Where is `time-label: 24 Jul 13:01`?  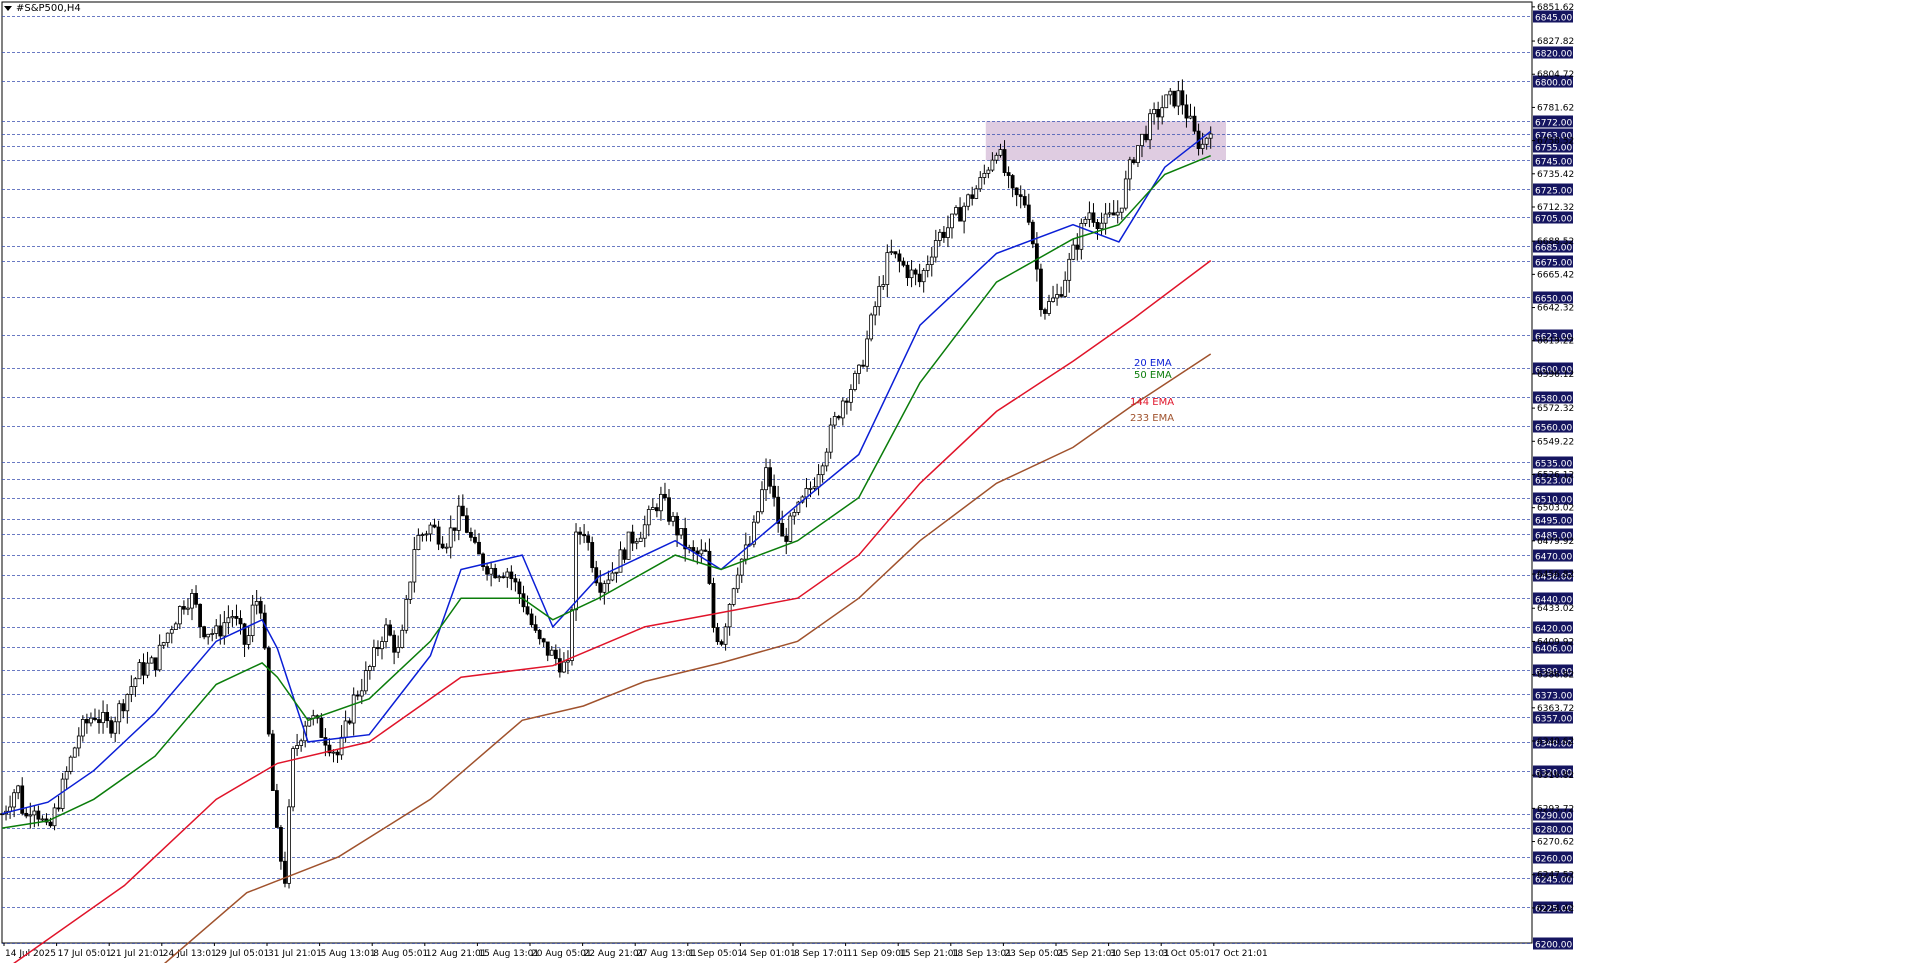 time-label: 24 Jul 13:01 is located at coordinates (190, 954).